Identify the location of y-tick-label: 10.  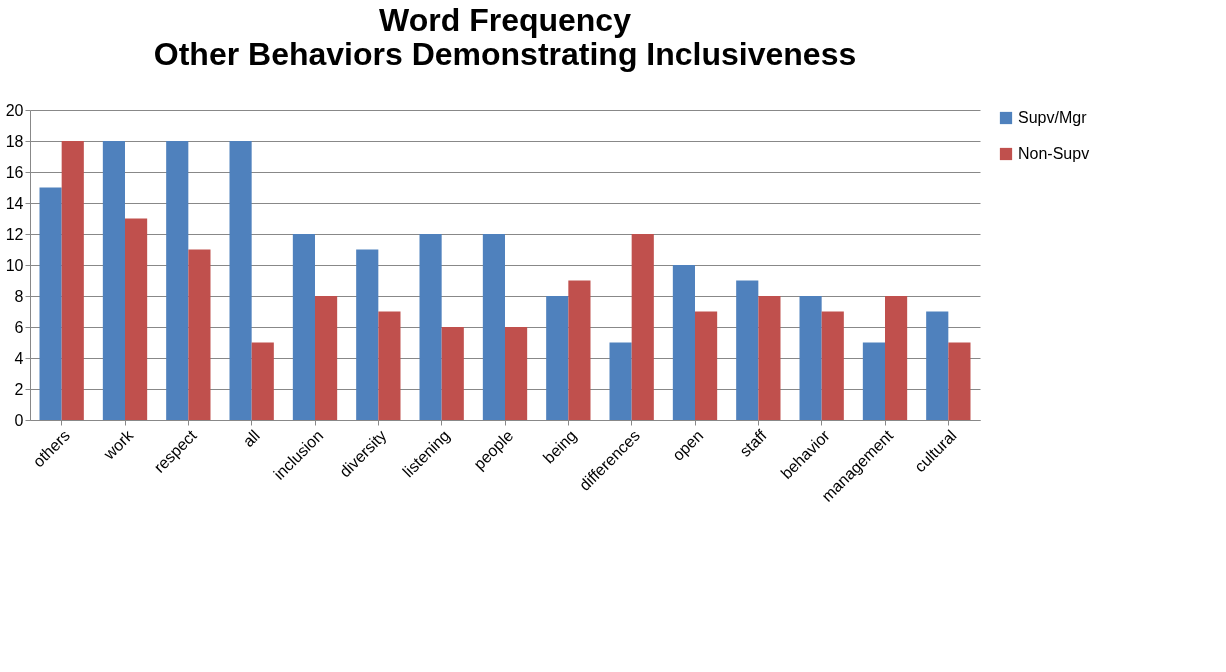
(14, 265).